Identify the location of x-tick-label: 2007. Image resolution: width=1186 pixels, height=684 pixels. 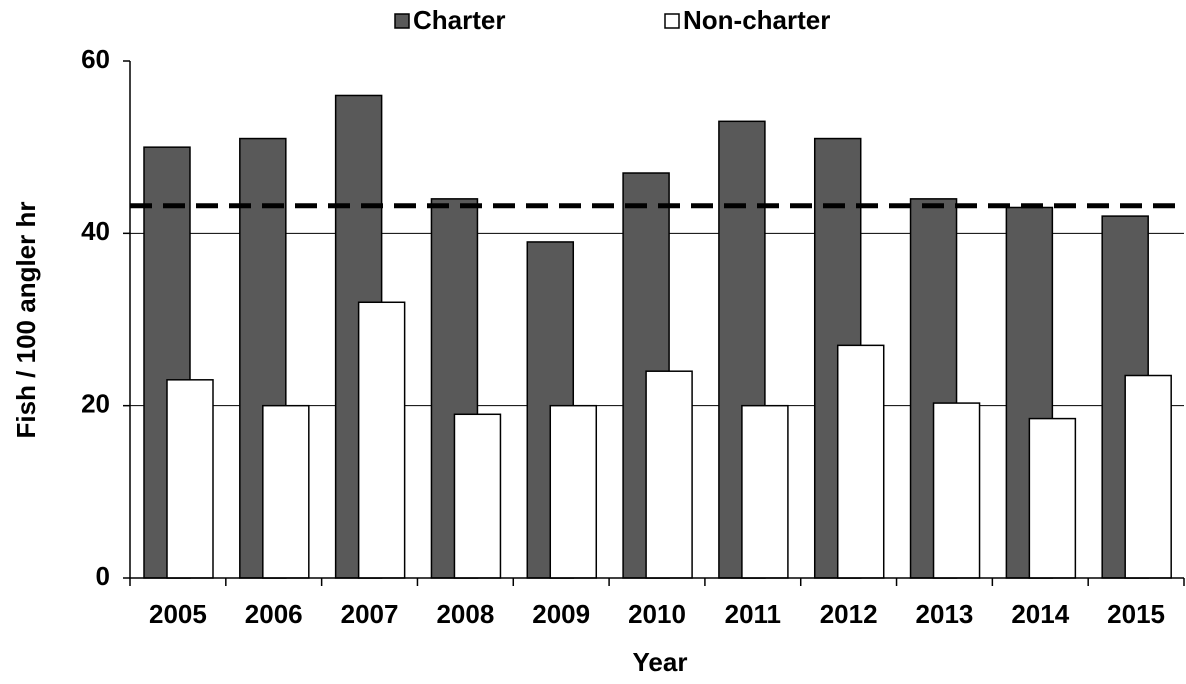
(370, 614).